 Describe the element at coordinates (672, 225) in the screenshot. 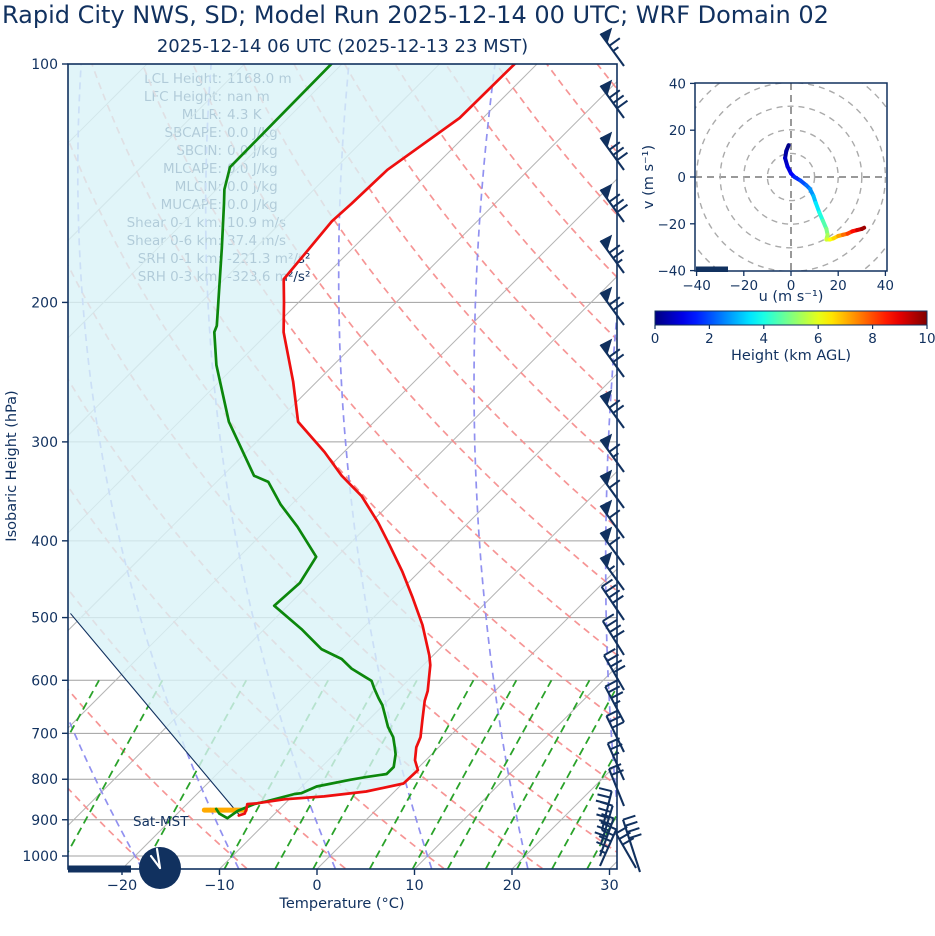

I see `hodo-v-tick-label: −20` at that location.